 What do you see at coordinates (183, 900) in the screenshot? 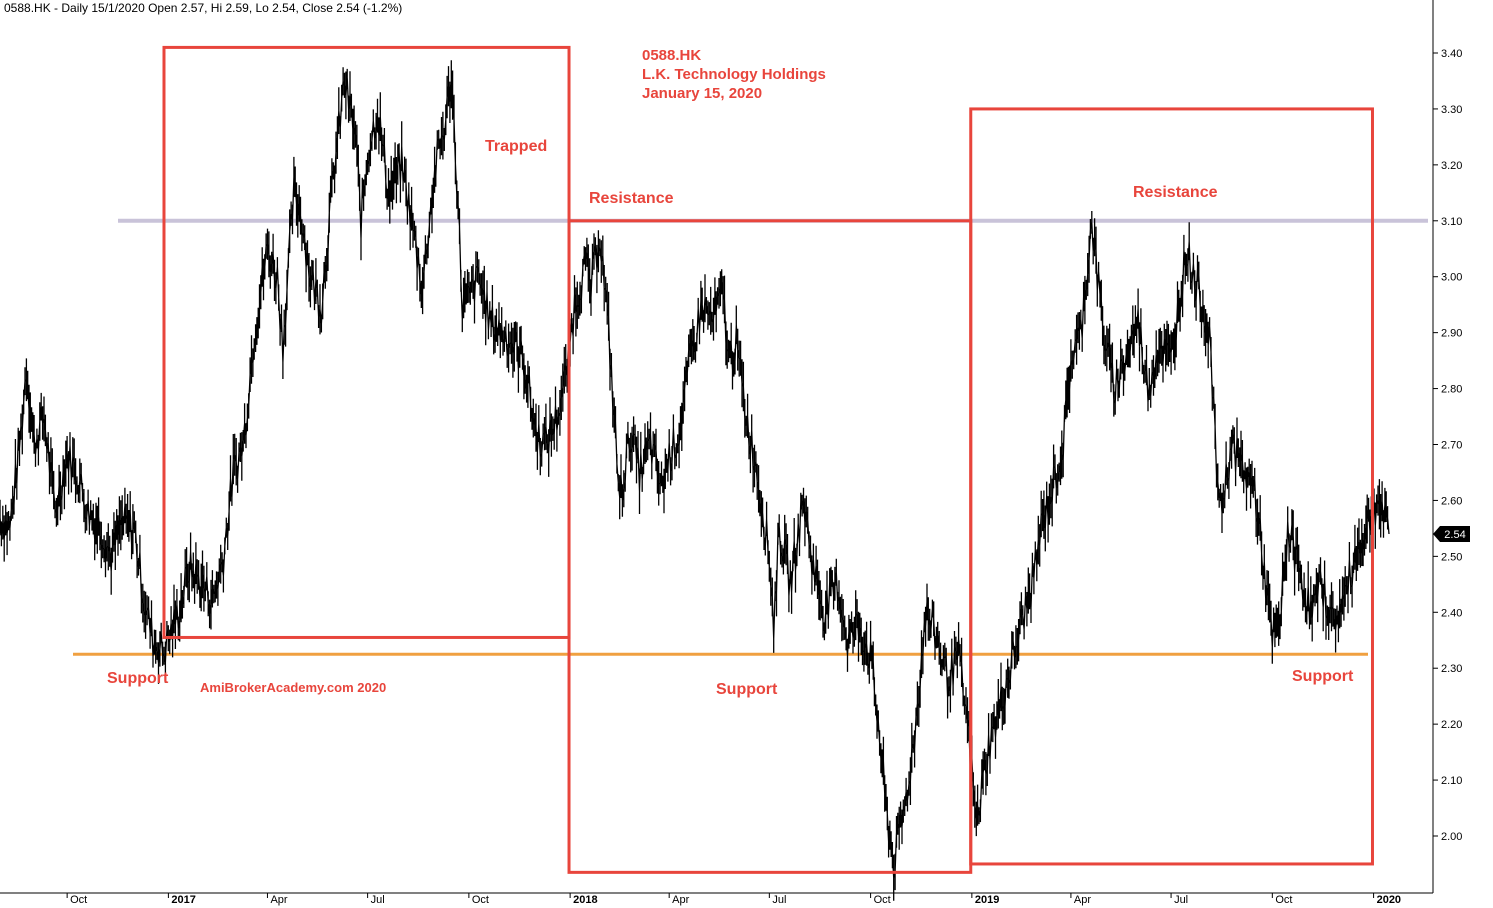
I see `x-tick-label: 2017` at bounding box center [183, 900].